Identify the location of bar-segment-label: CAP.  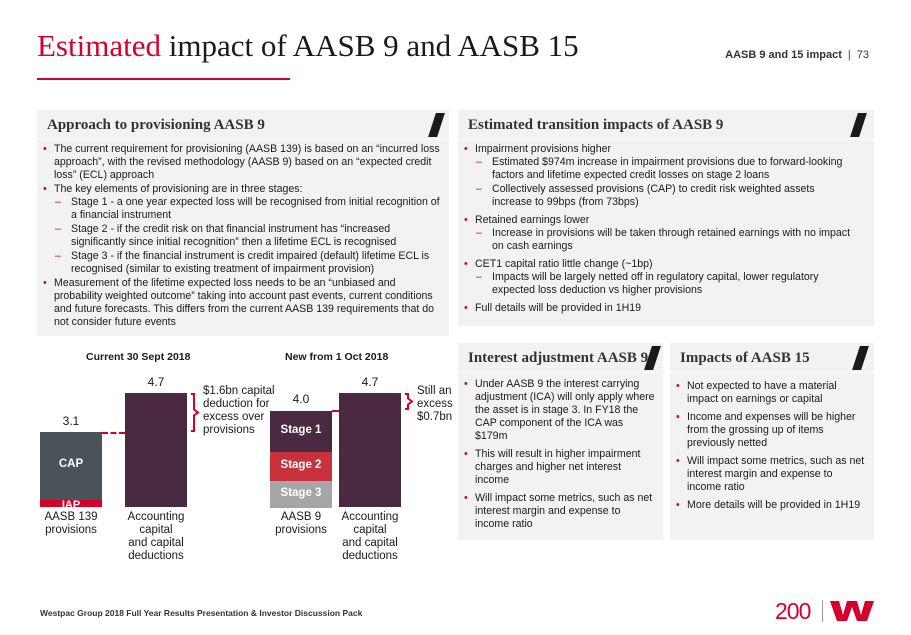
(71, 464).